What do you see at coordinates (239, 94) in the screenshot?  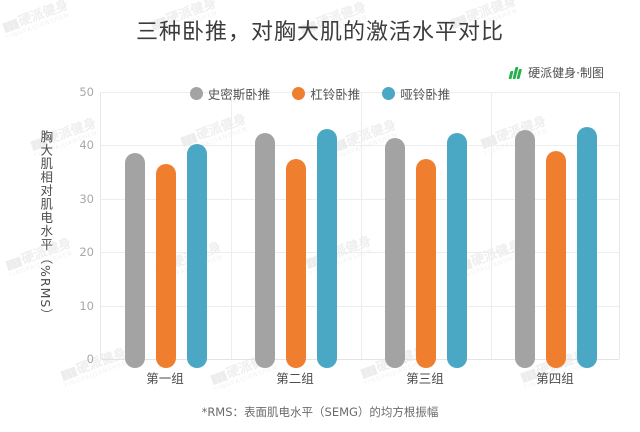 I see `legend-label: 史密斯卧推` at bounding box center [239, 94].